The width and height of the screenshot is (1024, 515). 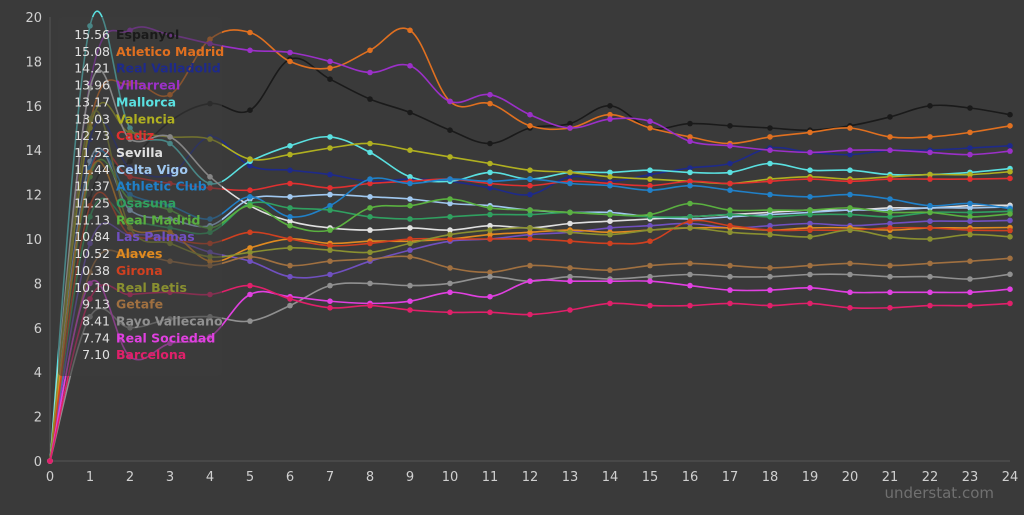 I want to click on legend-label-real-madrid: Real Madrid, so click(x=158, y=219).